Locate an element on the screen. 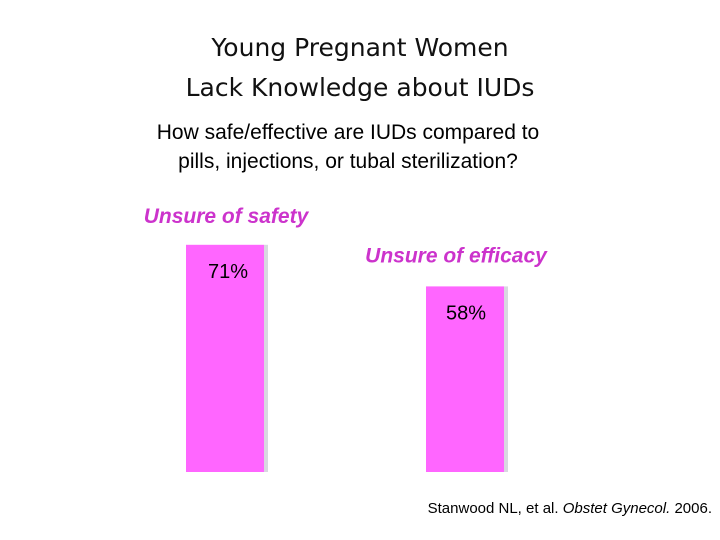 The height and width of the screenshot is (540, 720). title-line-2: Lack Knowledge about IUDs is located at coordinates (360, 87).